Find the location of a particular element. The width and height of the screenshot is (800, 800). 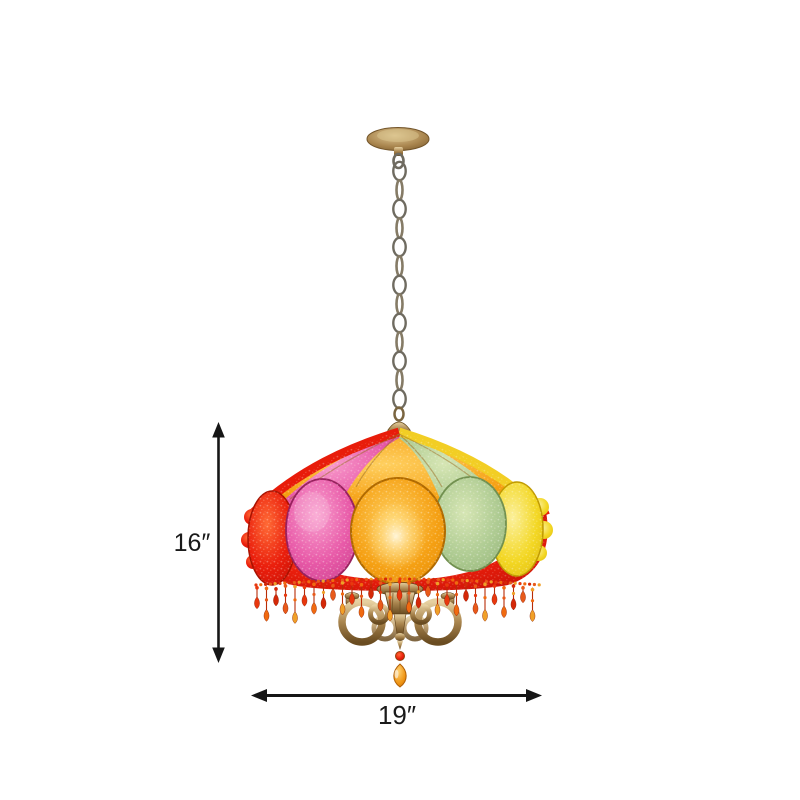

column-tip is located at coordinates (400, 645).